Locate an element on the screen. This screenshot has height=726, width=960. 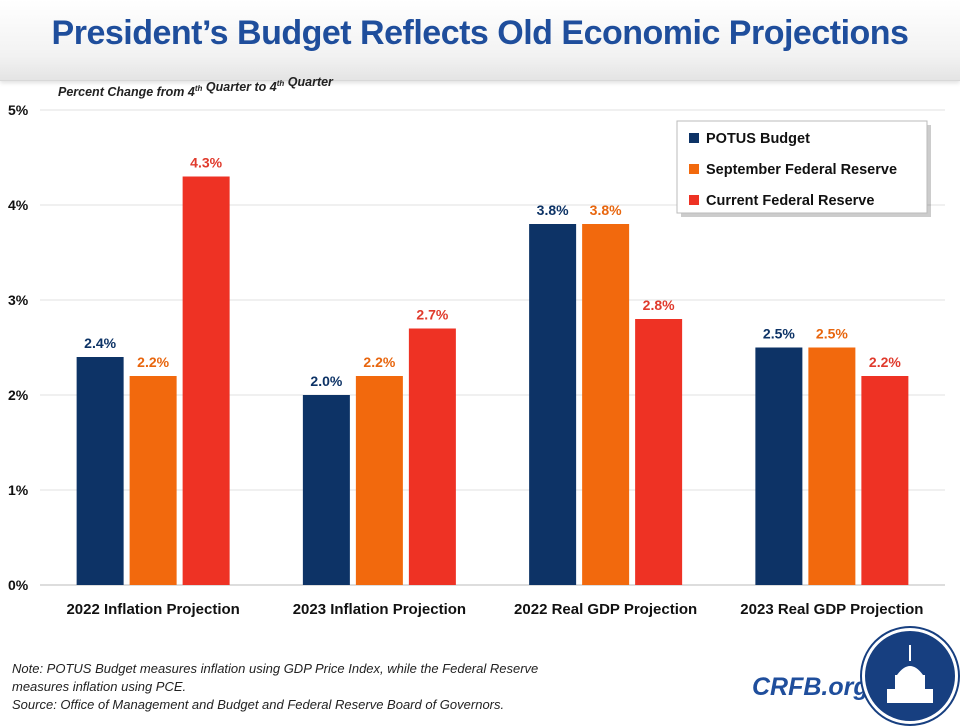
legend-label: September Federal Reserve is located at coordinates (801, 170).